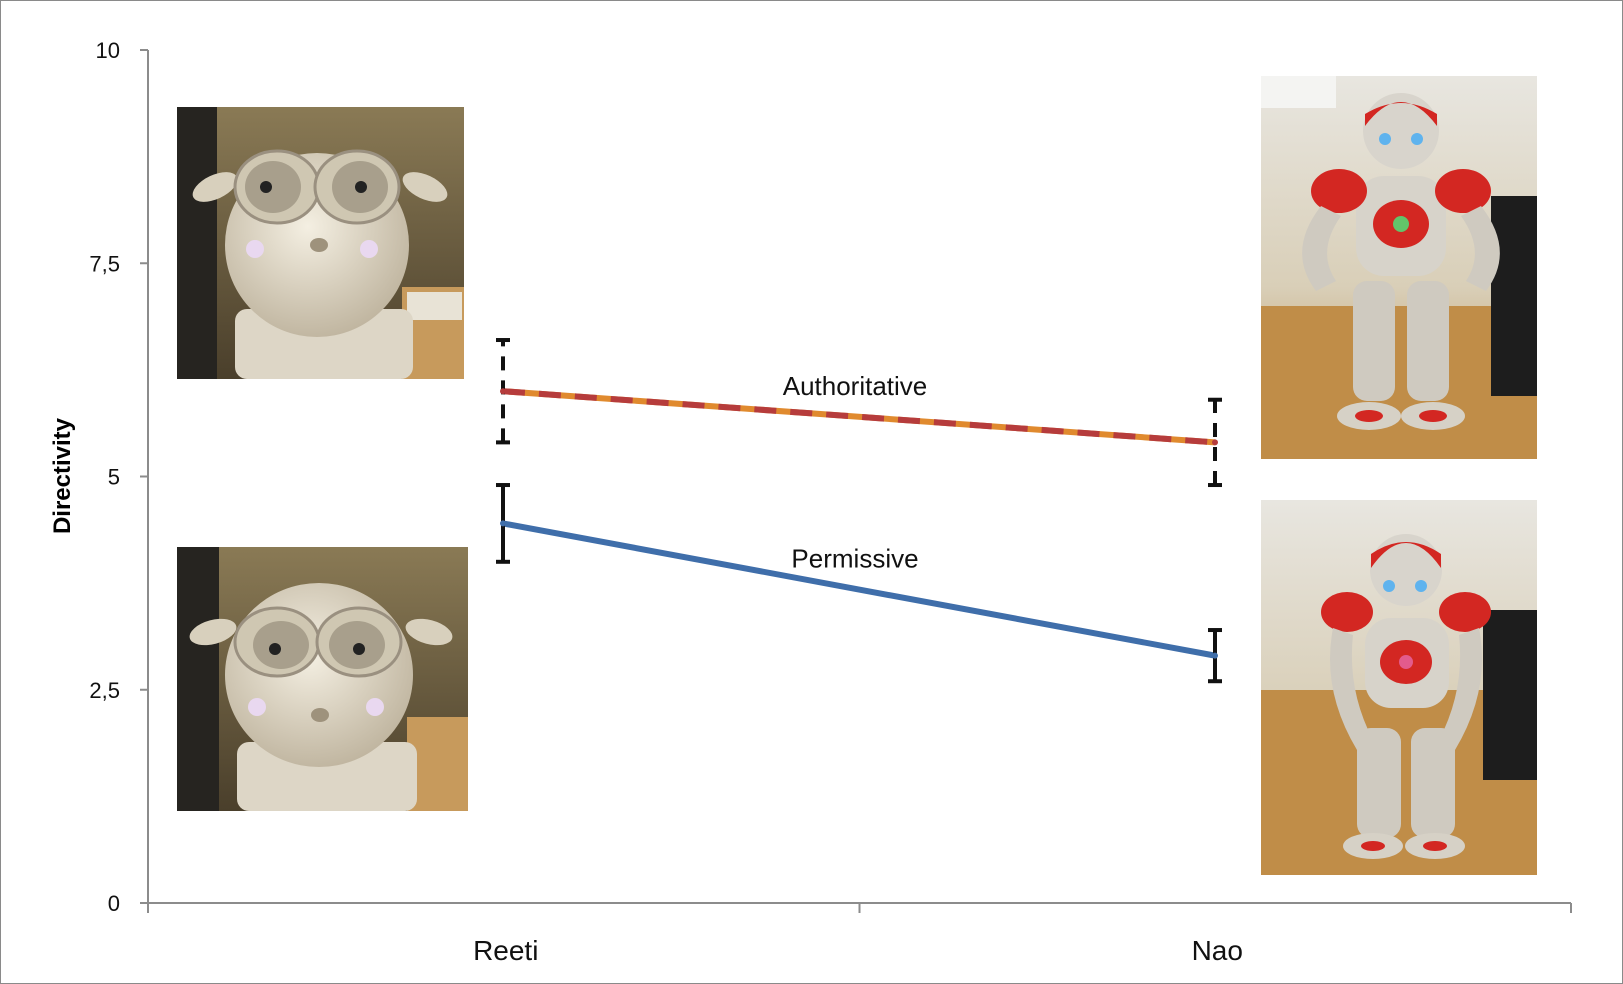  I want to click on x-category-label: Reeti, so click(505, 950).